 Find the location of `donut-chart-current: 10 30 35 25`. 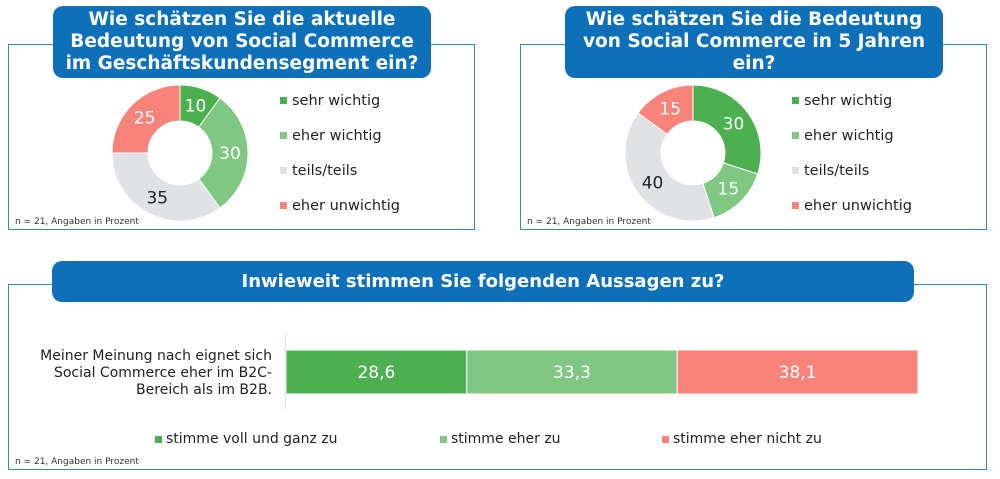

donut-chart-current: 10 30 35 25 is located at coordinates (180, 153).